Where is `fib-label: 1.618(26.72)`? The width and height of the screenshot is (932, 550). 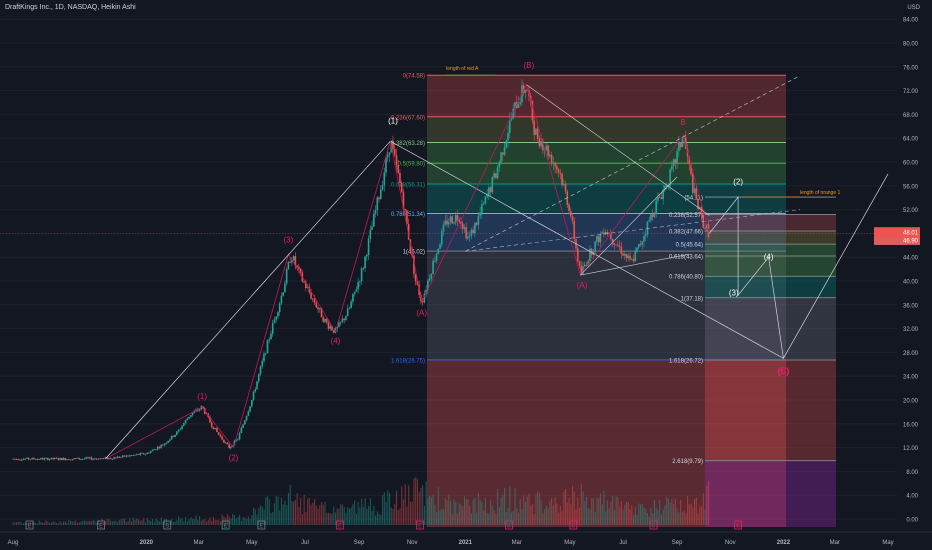
fib-label: 1.618(26.72) is located at coordinates (686, 362).